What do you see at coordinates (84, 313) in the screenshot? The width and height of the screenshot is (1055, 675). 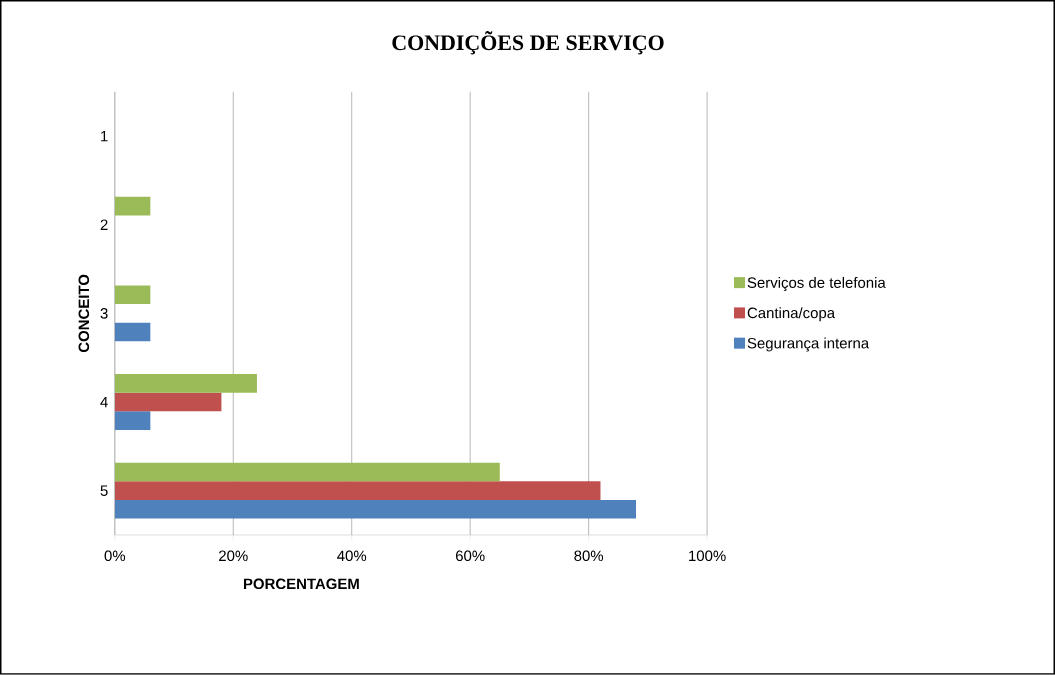 I see `y-axis-title: CONCEITO` at bounding box center [84, 313].